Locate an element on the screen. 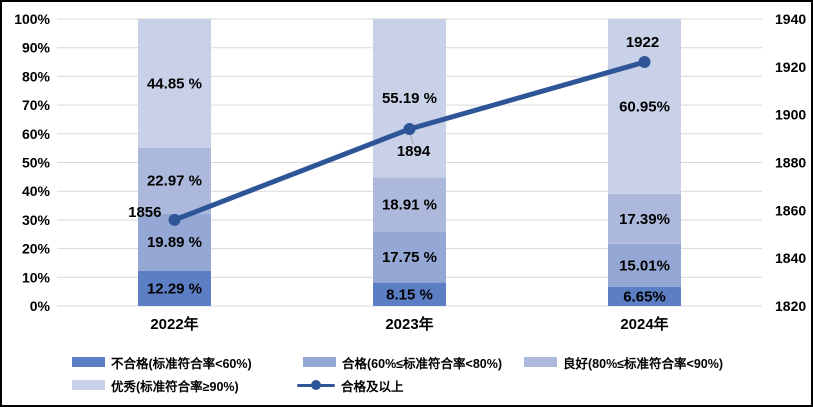 The width and height of the screenshot is (813, 407). legend-item-qualified-and-above: 合格及以上 is located at coordinates (350, 385).